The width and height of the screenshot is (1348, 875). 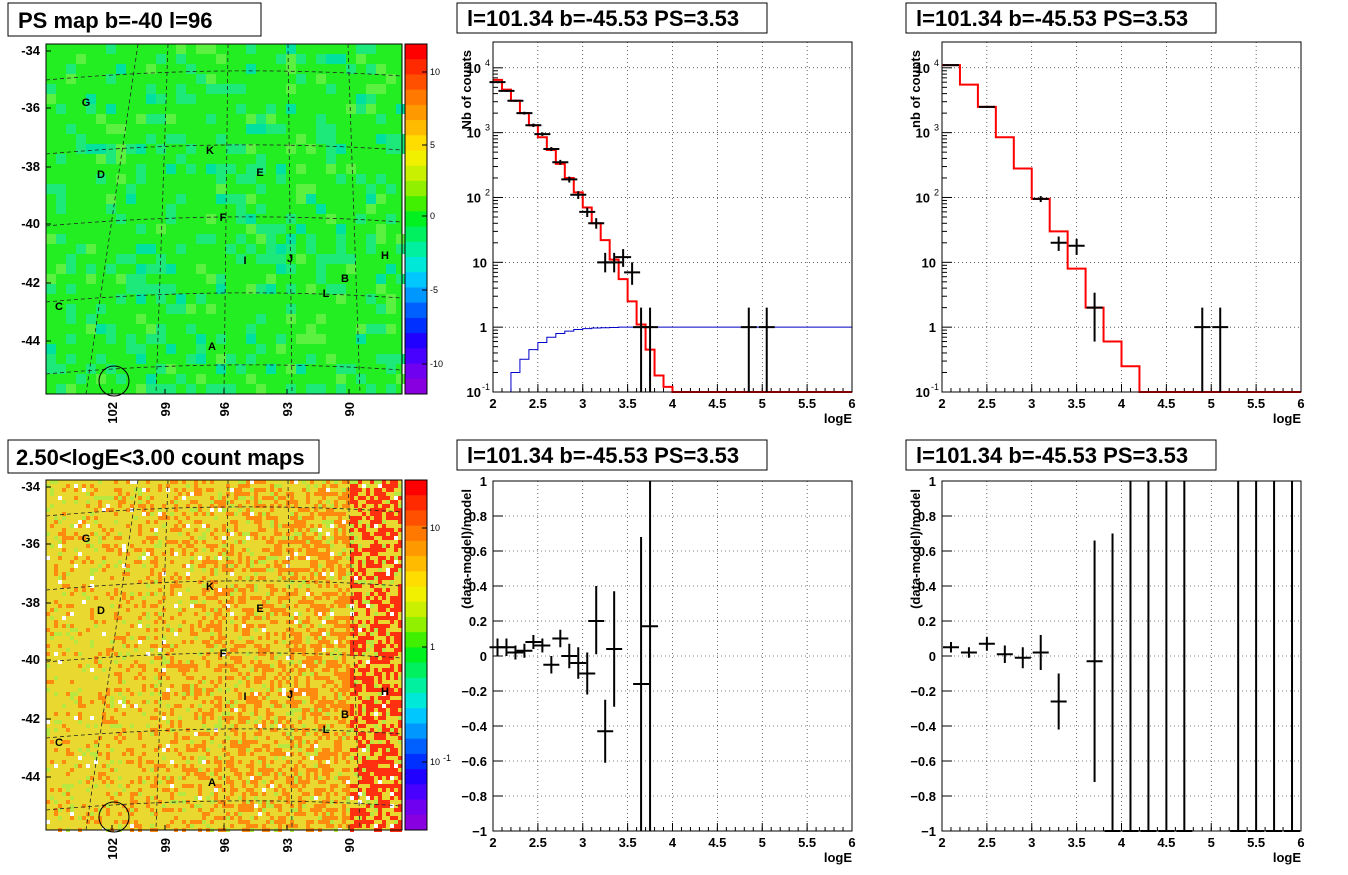 What do you see at coordinates (1077, 403) in the screenshot?
I see `x-tick-label: 3.5` at bounding box center [1077, 403].